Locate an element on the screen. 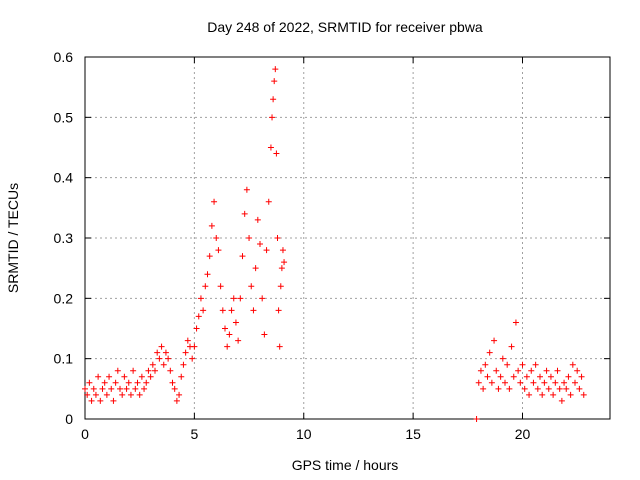  x-tick-labels: 0 5 10 15 20 is located at coordinates (305, 434).